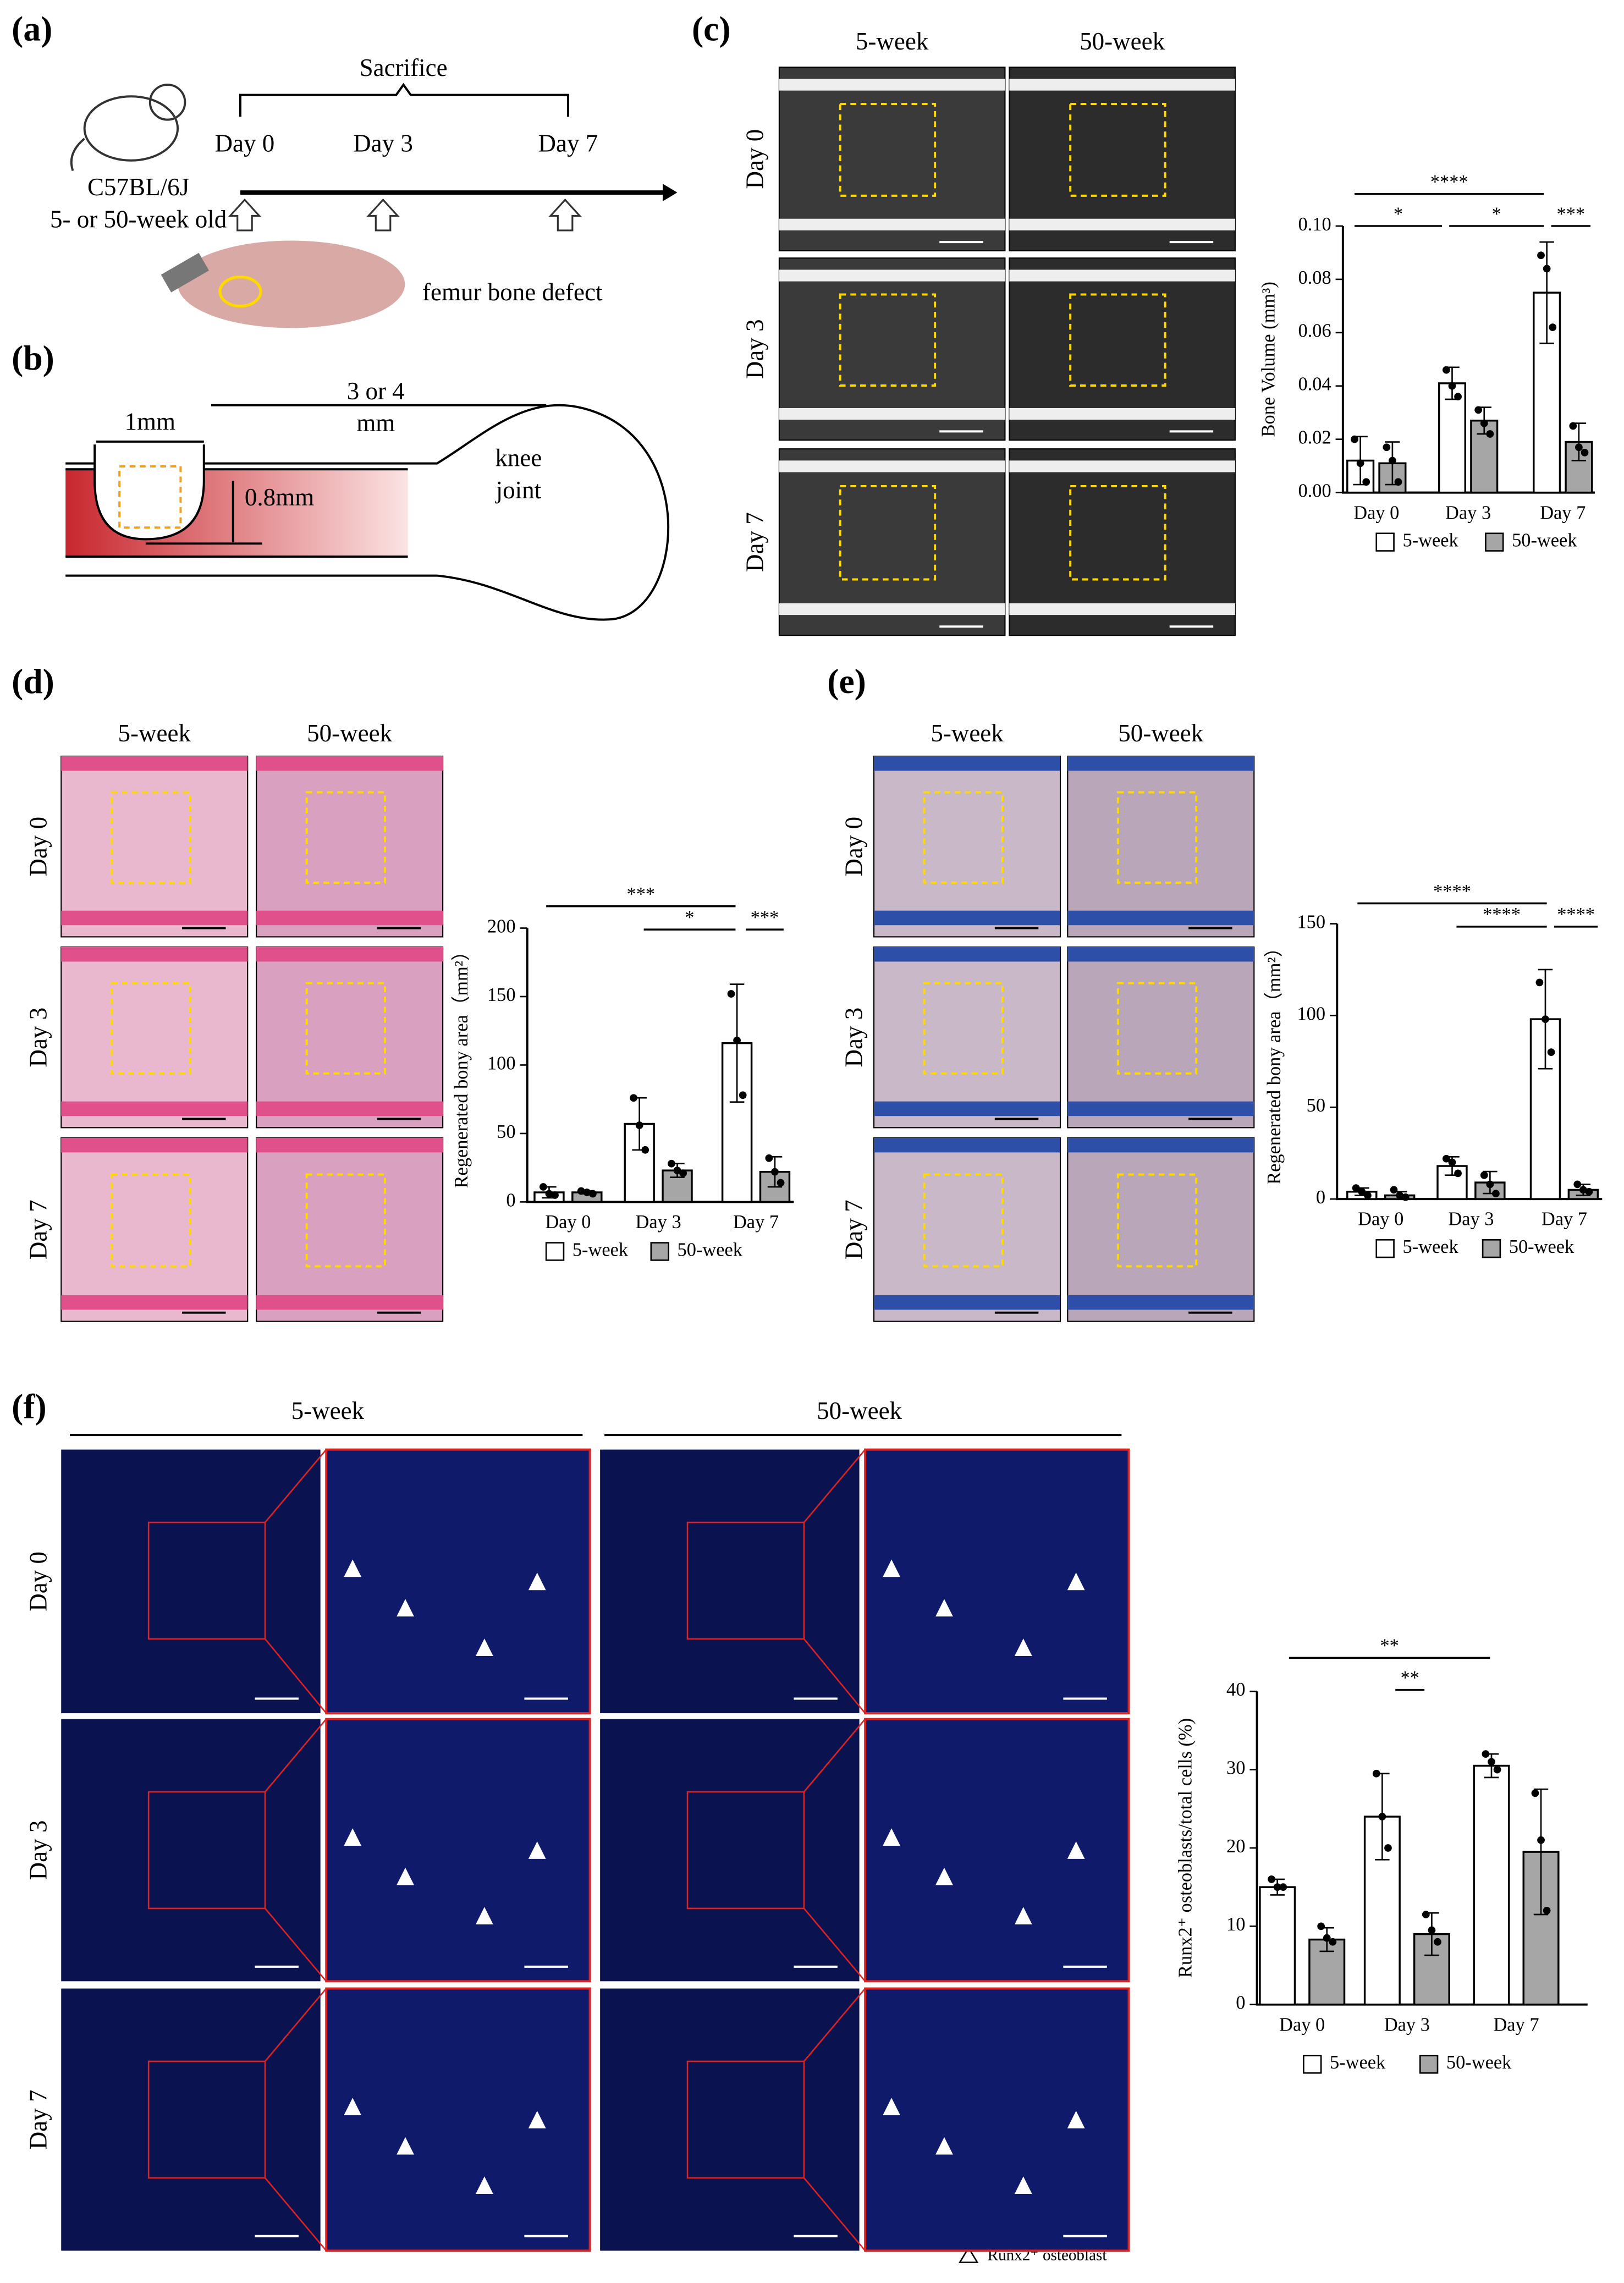  What do you see at coordinates (1235, 1690) in the screenshot?
I see `y-tick-label: 40` at bounding box center [1235, 1690].